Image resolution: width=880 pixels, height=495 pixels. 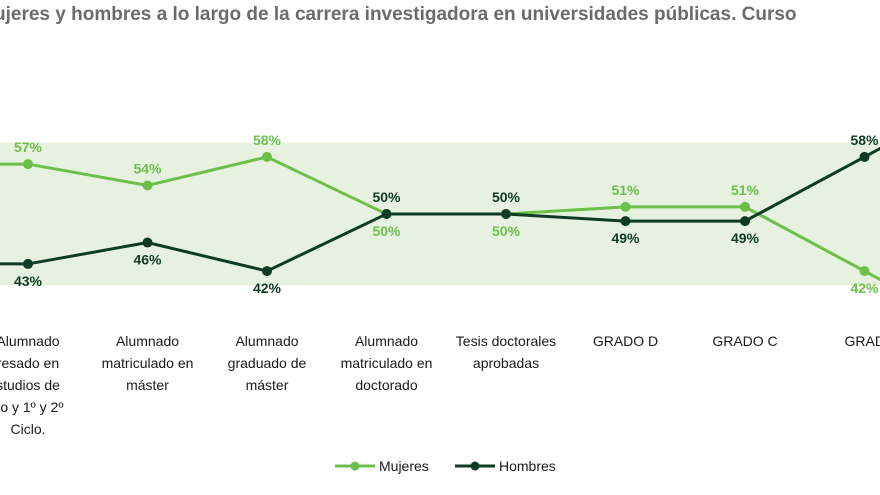 I want to click on category-label: Tesis doctorales aprobadas, so click(x=506, y=352).